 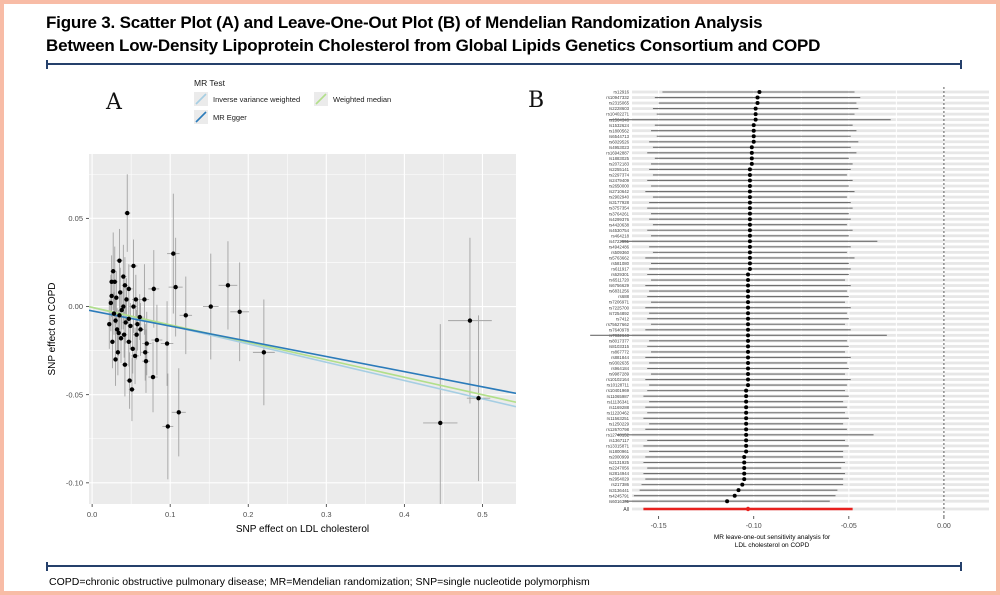 What do you see at coordinates (114, 102) in the screenshot?
I see `panel-a-label: A` at bounding box center [114, 102].